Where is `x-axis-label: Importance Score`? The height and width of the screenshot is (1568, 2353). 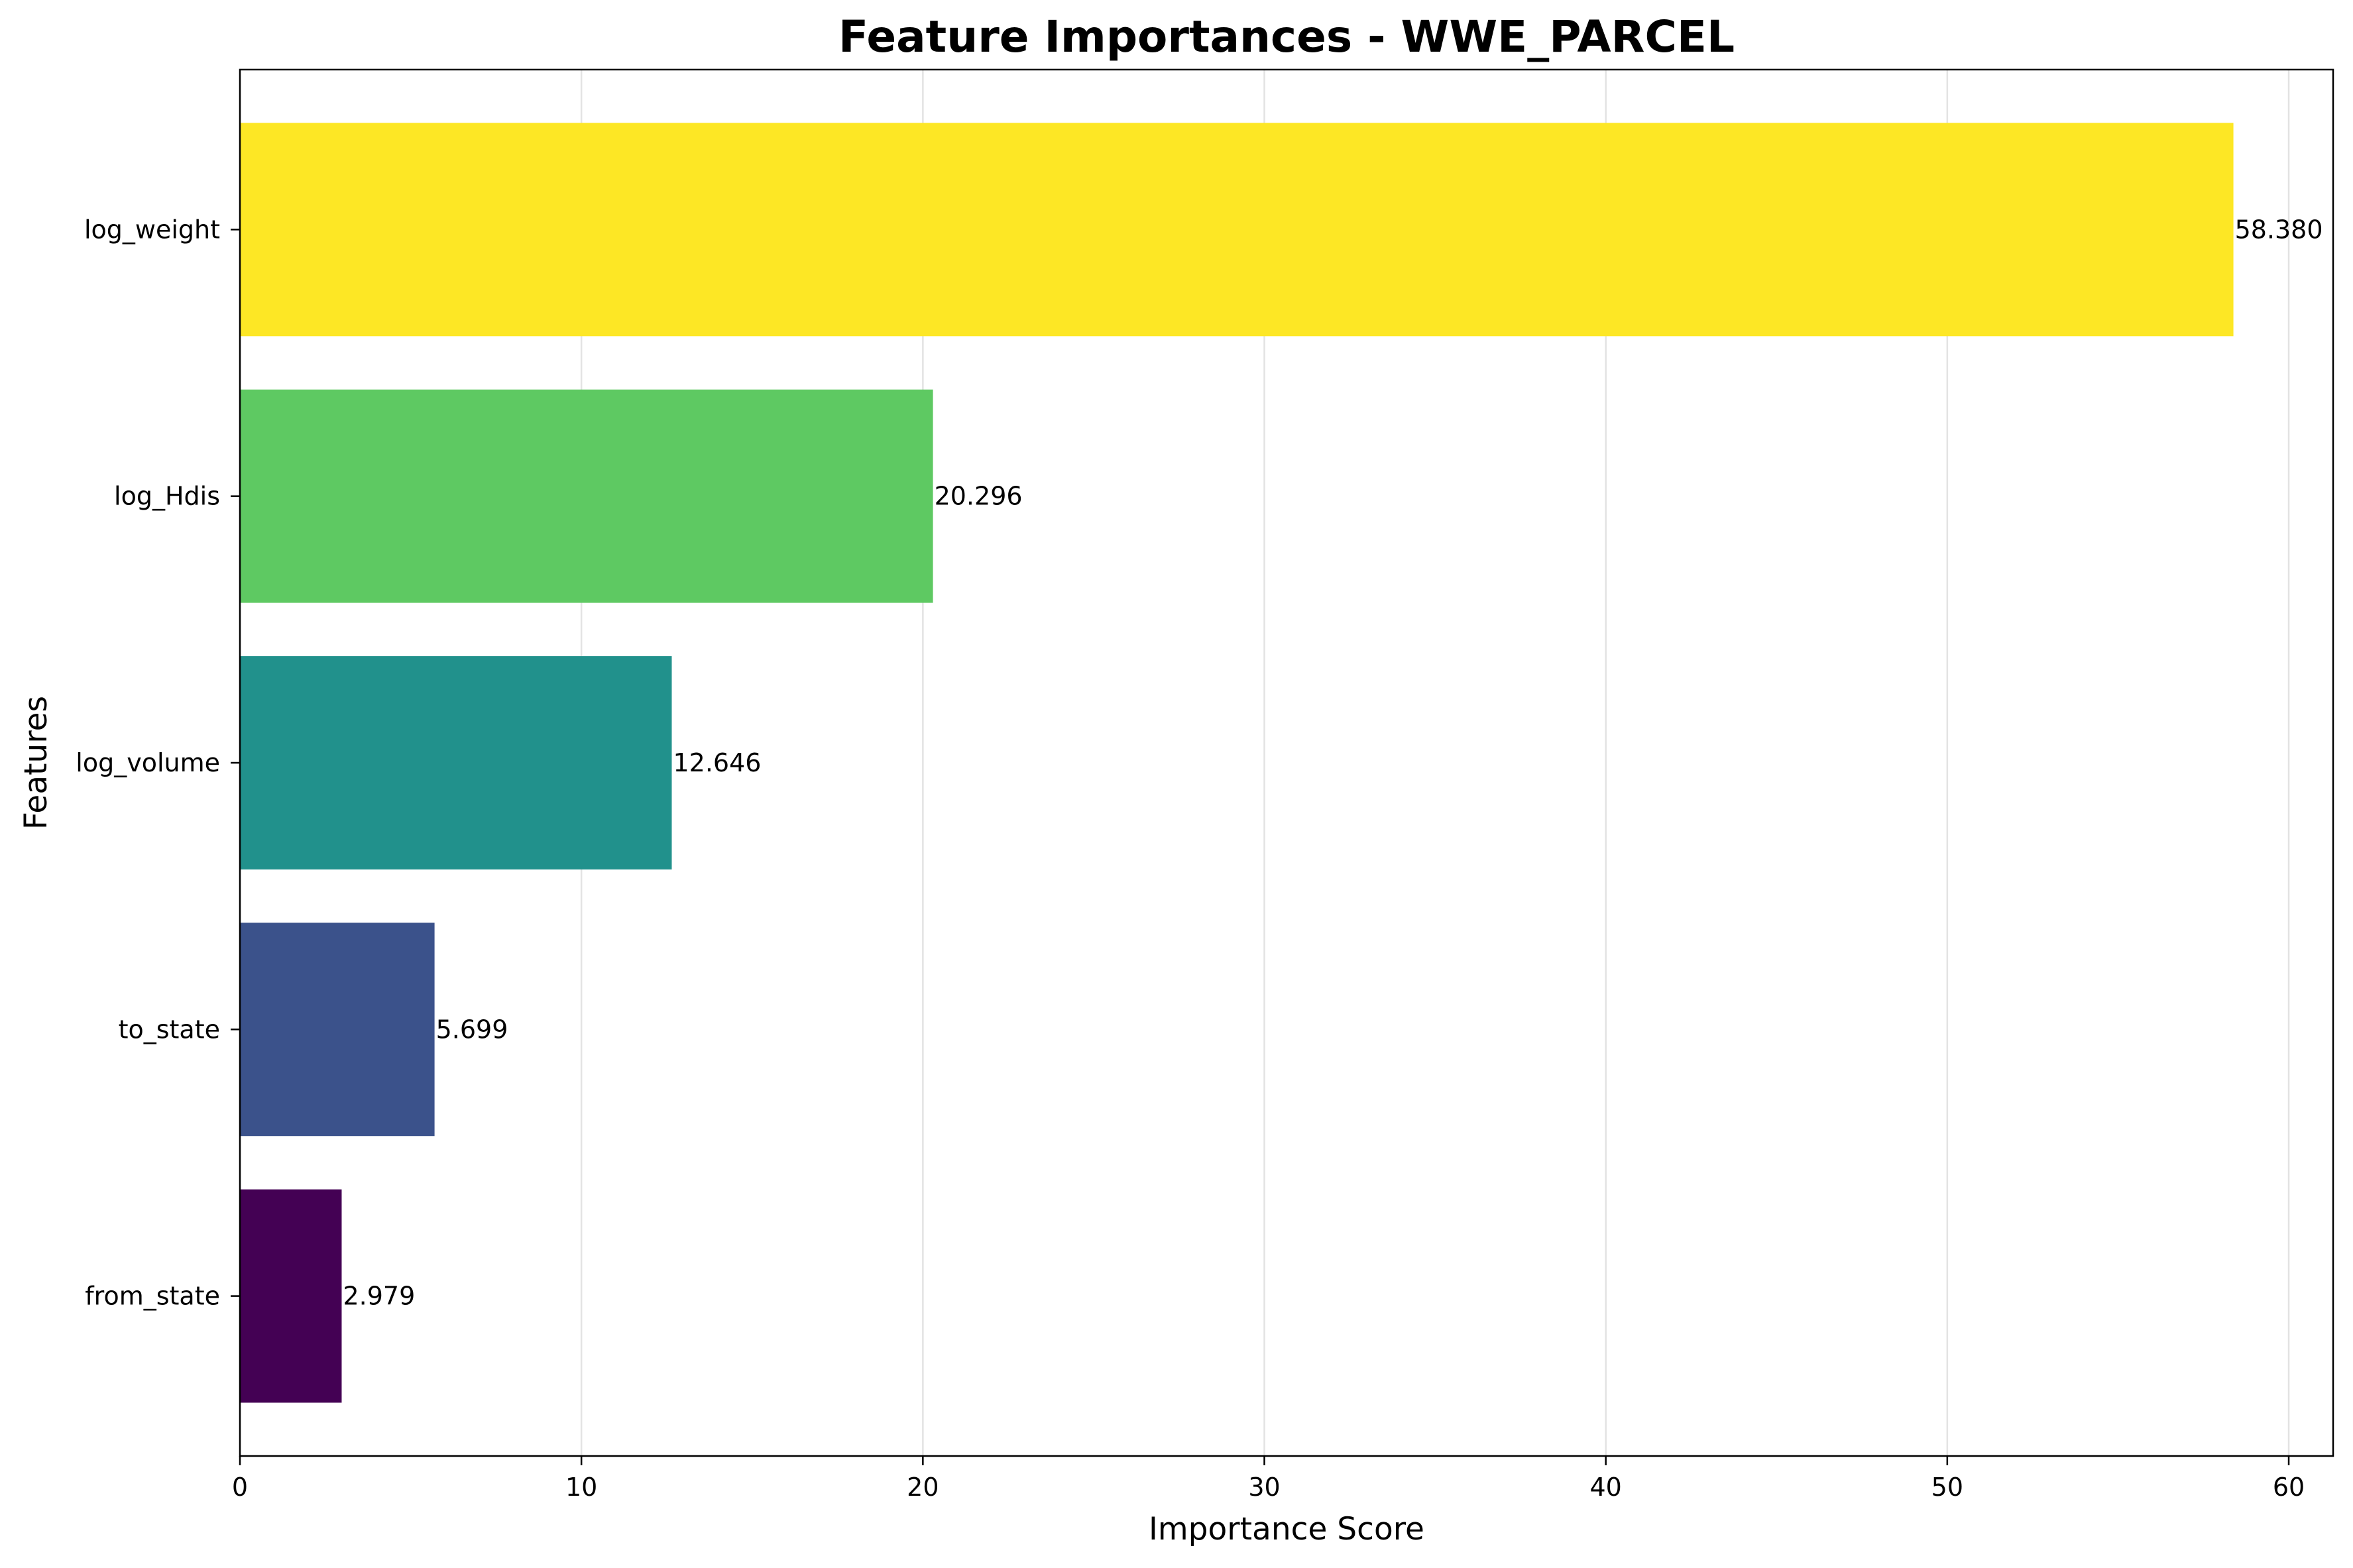 x-axis-label: Importance Score is located at coordinates (1287, 1529).